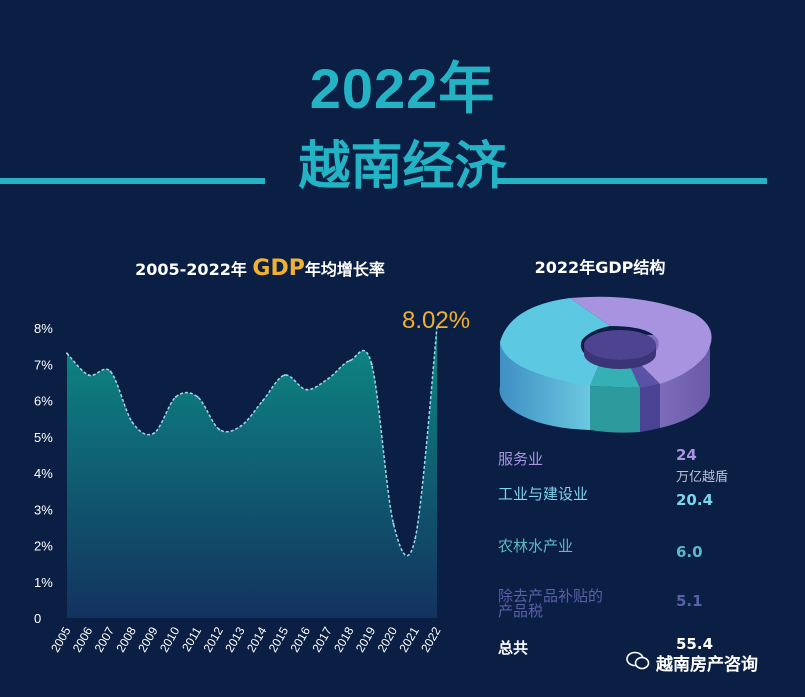 The height and width of the screenshot is (697, 805). Describe the element at coordinates (279, 639) in the screenshot. I see `x-tick-label: 2015` at that location.